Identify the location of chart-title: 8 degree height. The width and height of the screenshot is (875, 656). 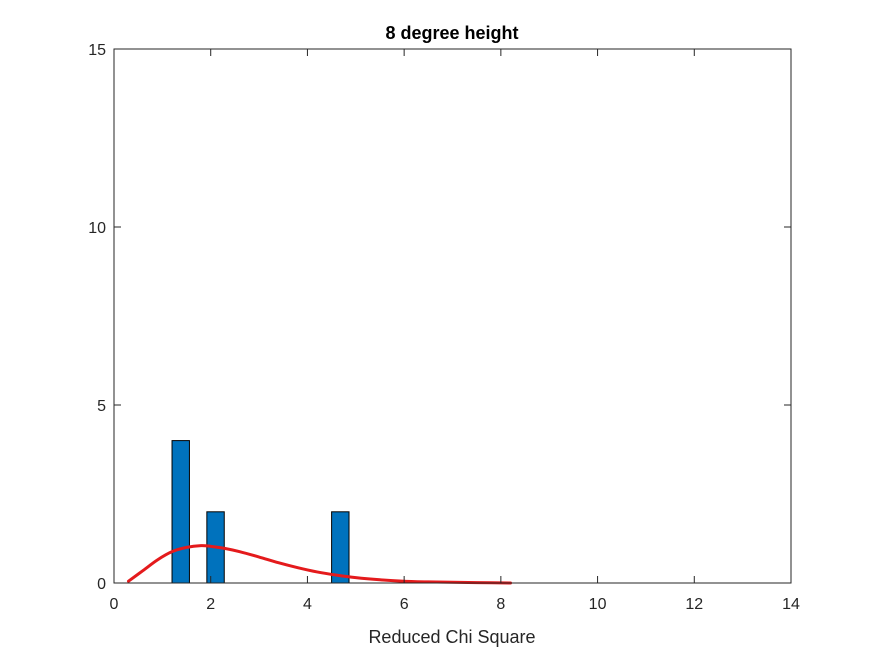
(451, 33).